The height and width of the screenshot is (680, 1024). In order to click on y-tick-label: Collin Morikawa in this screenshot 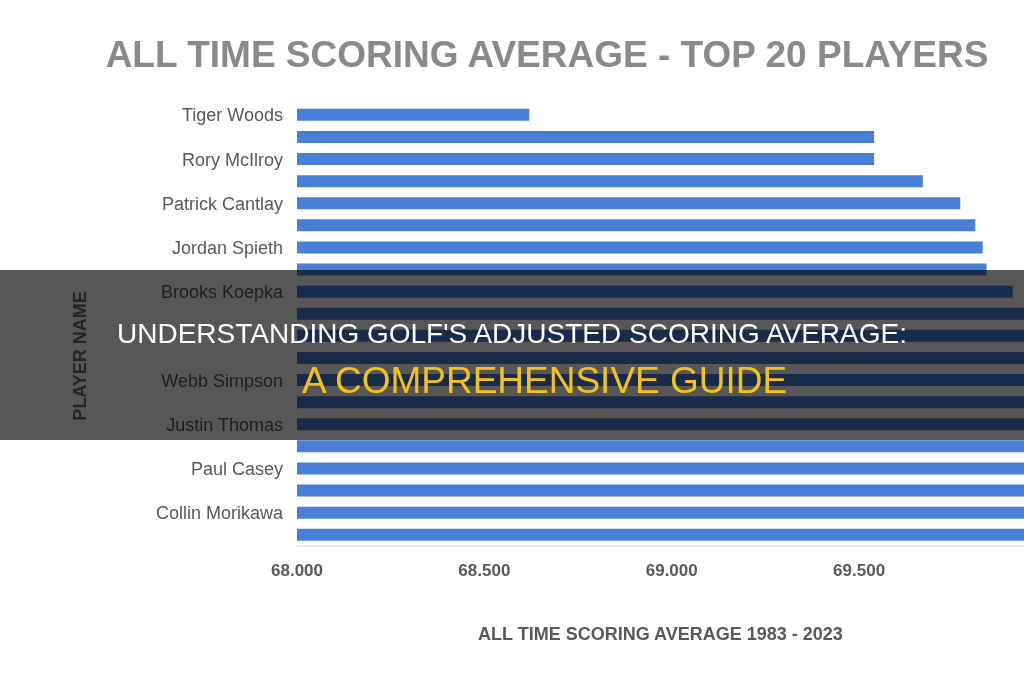, I will do `click(219, 513)`.